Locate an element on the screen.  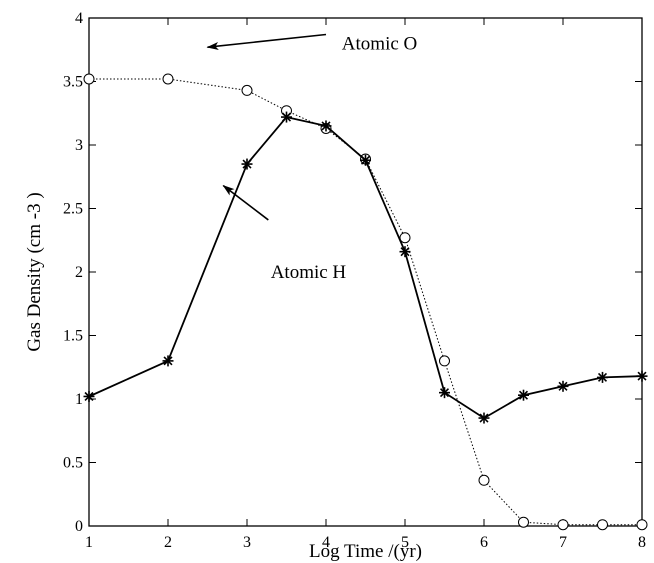
y-tick-label: 4 is located at coordinates (79, 18).